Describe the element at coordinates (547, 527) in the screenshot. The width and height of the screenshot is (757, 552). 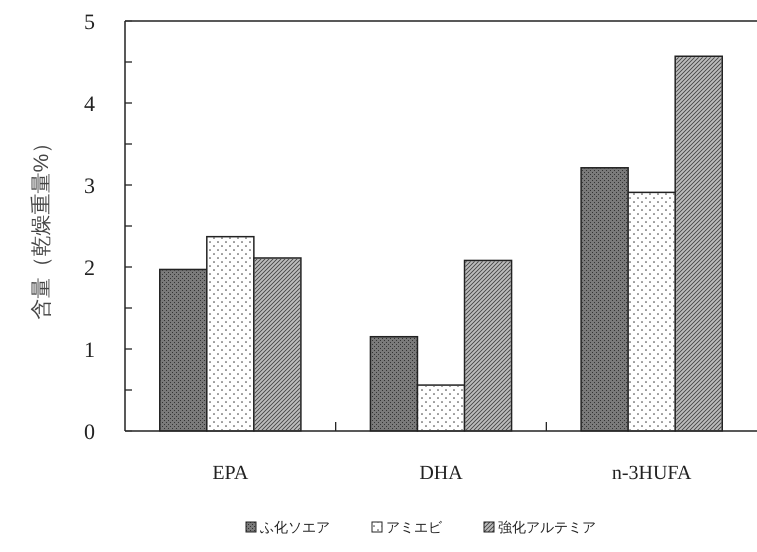
I see `legend-label: 強化アルテミア` at that location.